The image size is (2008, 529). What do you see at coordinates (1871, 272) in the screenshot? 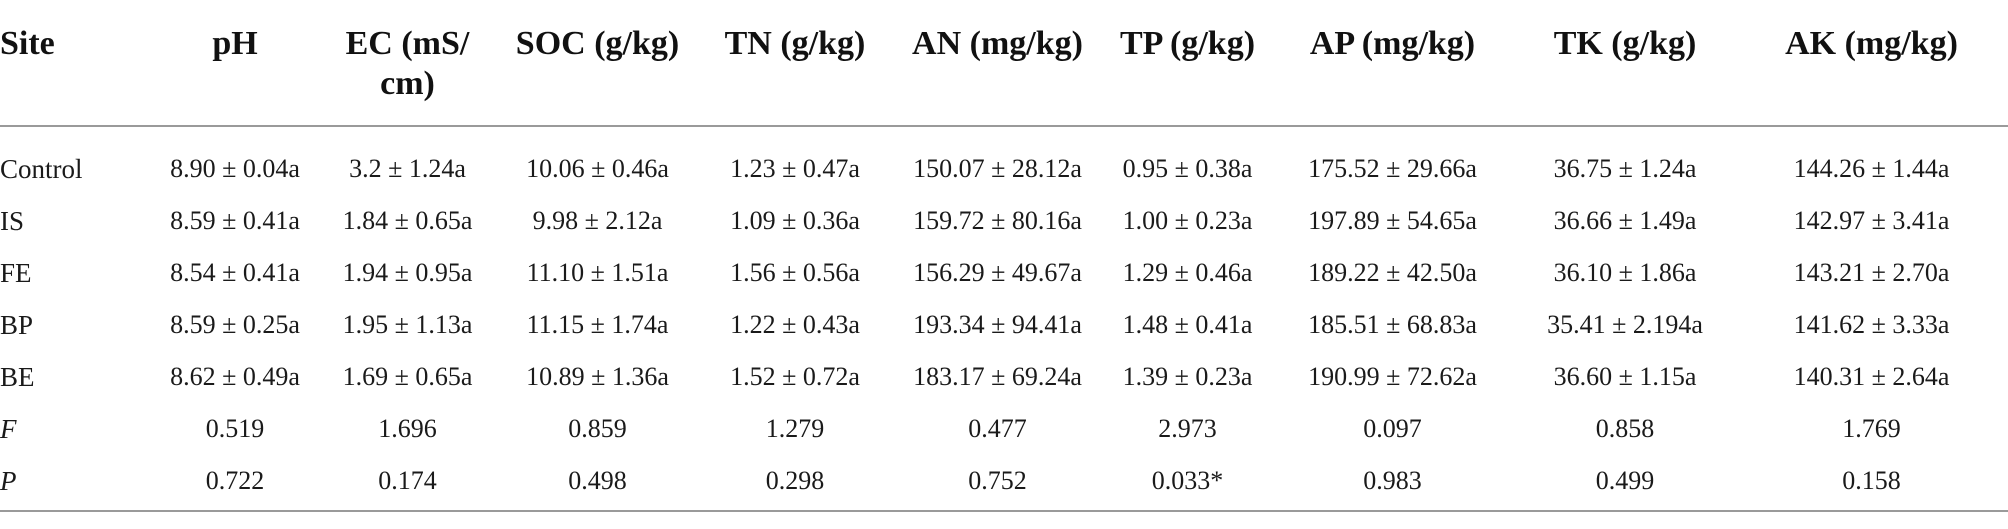
I see `table-cell: 143.21 ± 2.70a` at bounding box center [1871, 272].